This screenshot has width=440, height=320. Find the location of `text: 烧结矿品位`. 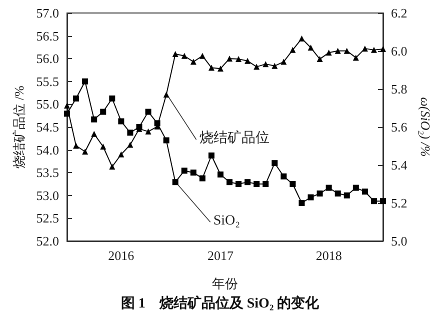

text: 烧结矿品位 is located at coordinates (234, 138).